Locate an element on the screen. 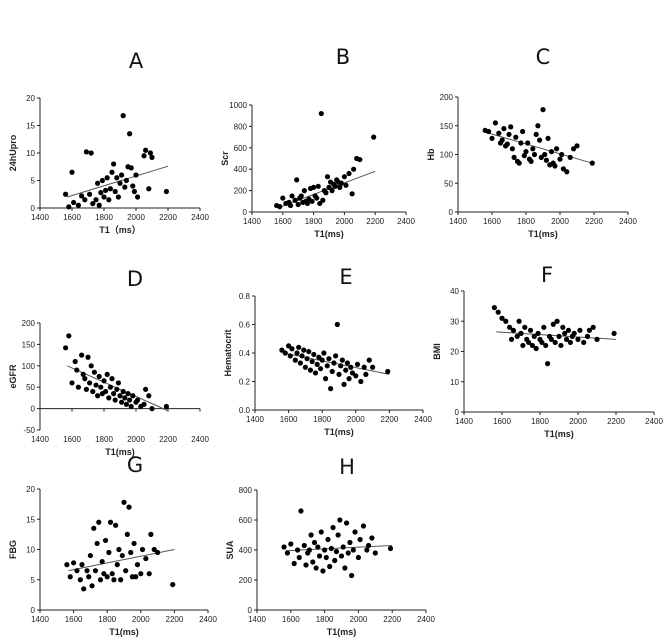 The width and height of the screenshot is (672, 638). y-tick-label-c: 50 is located at coordinates (448, 183).